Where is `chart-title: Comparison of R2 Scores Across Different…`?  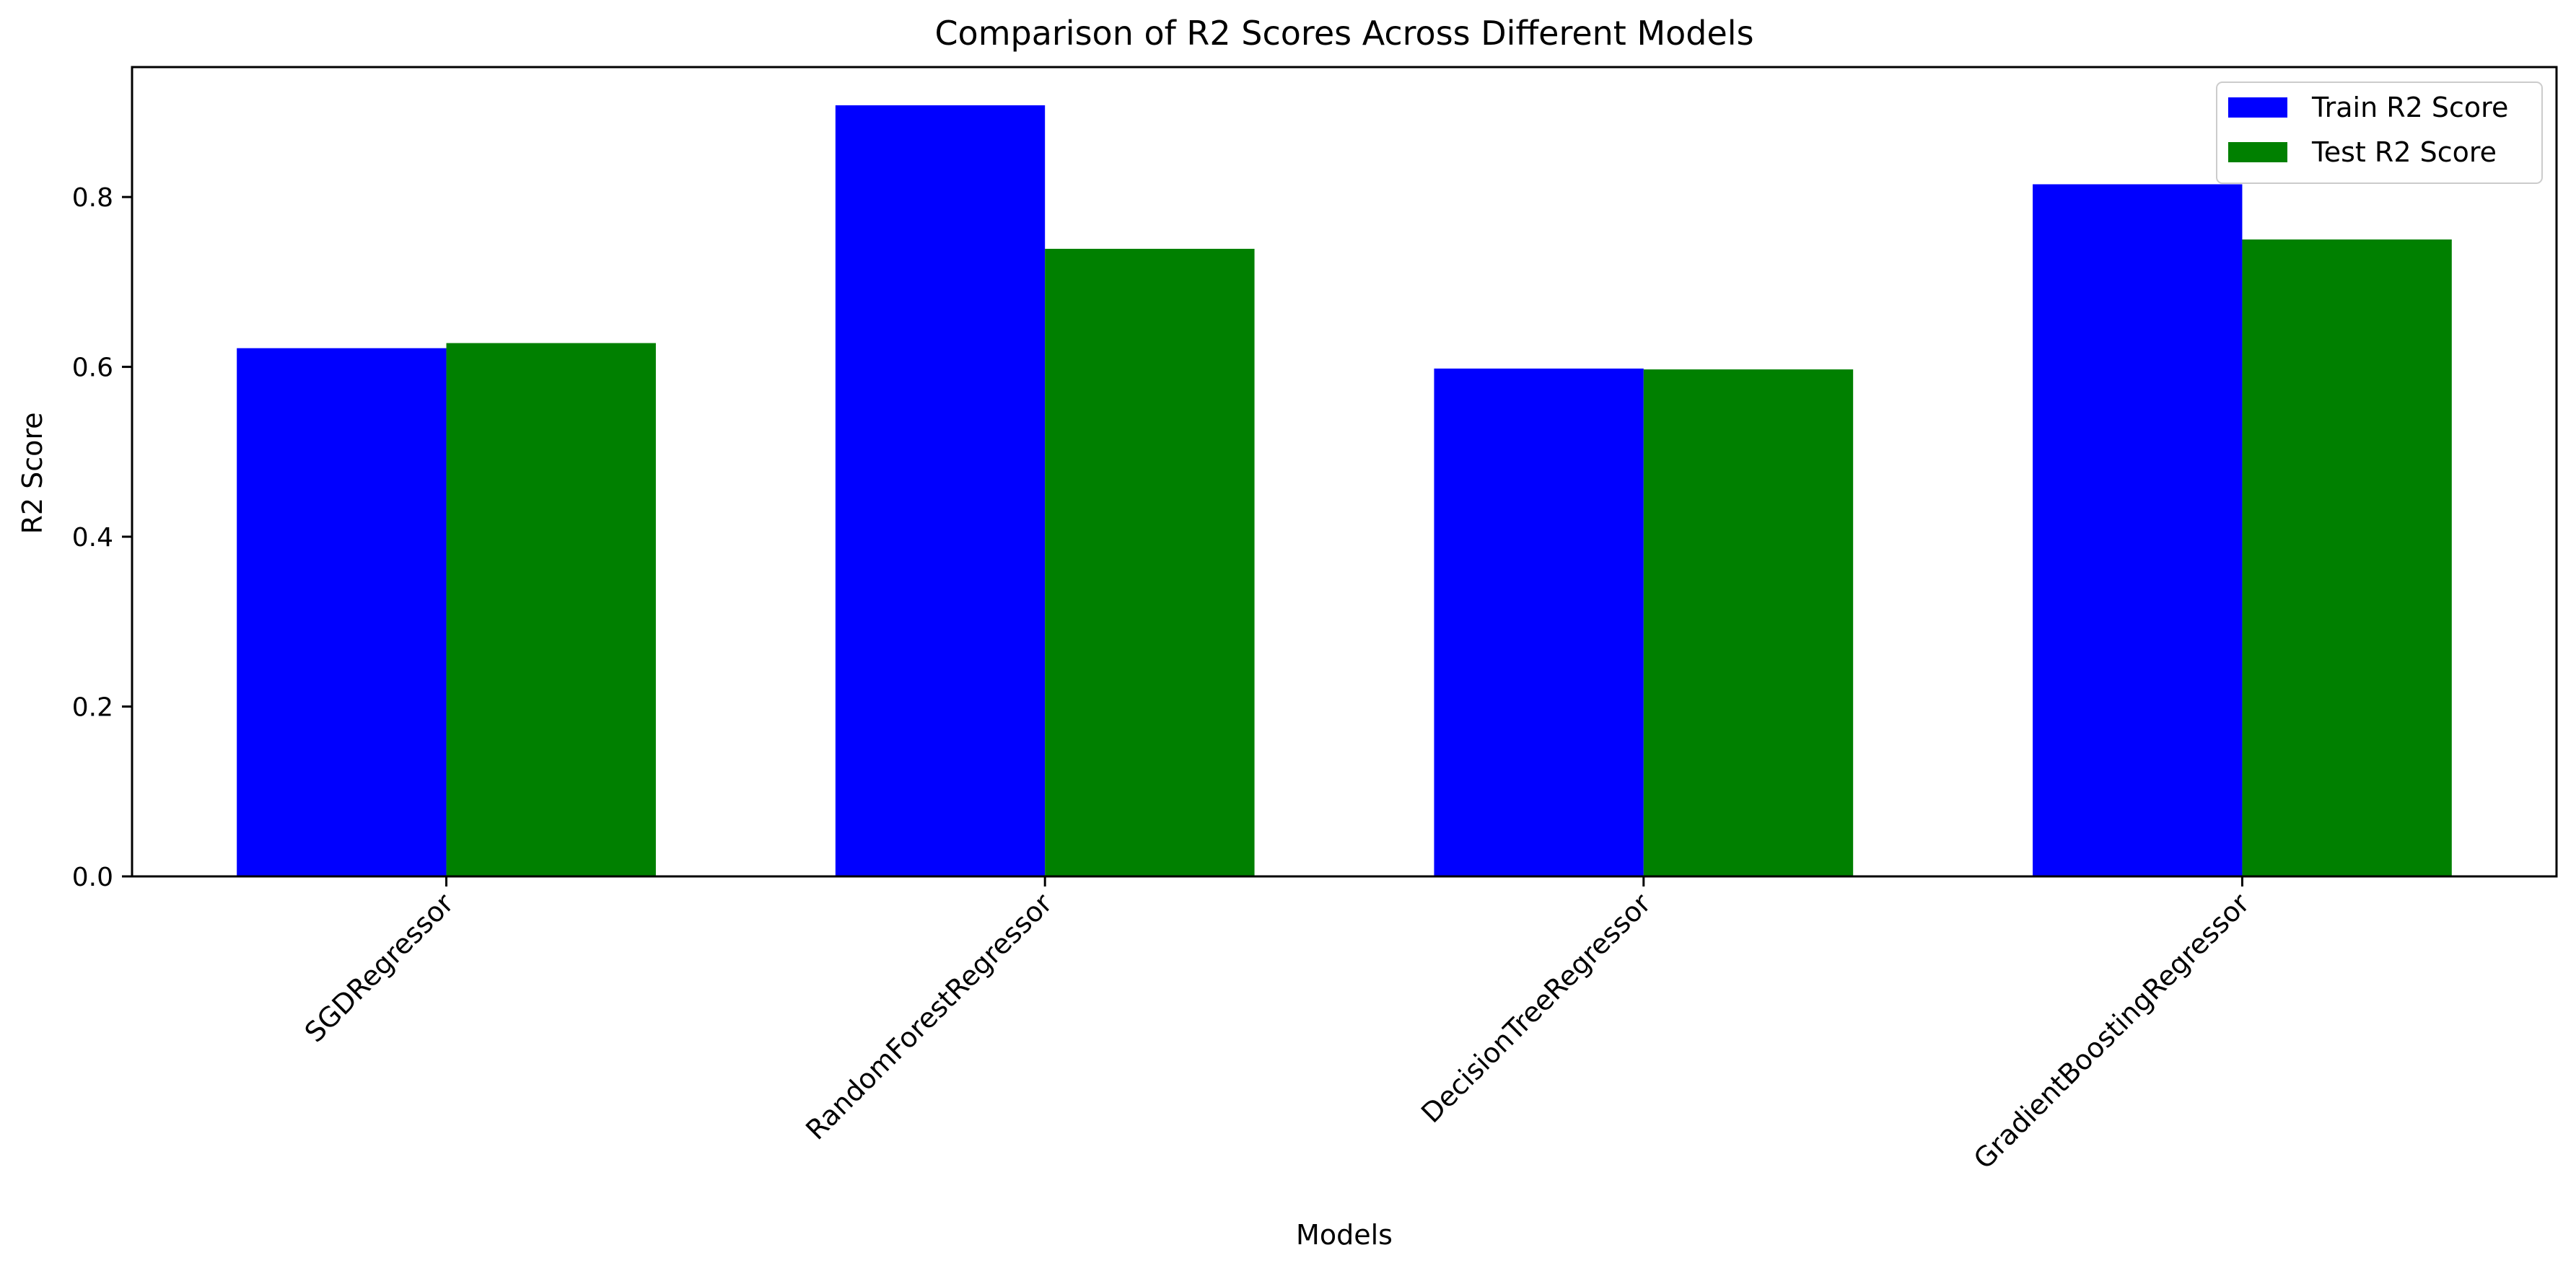
chart-title: Comparison of R2 Scores Across Different… is located at coordinates (1343, 33).